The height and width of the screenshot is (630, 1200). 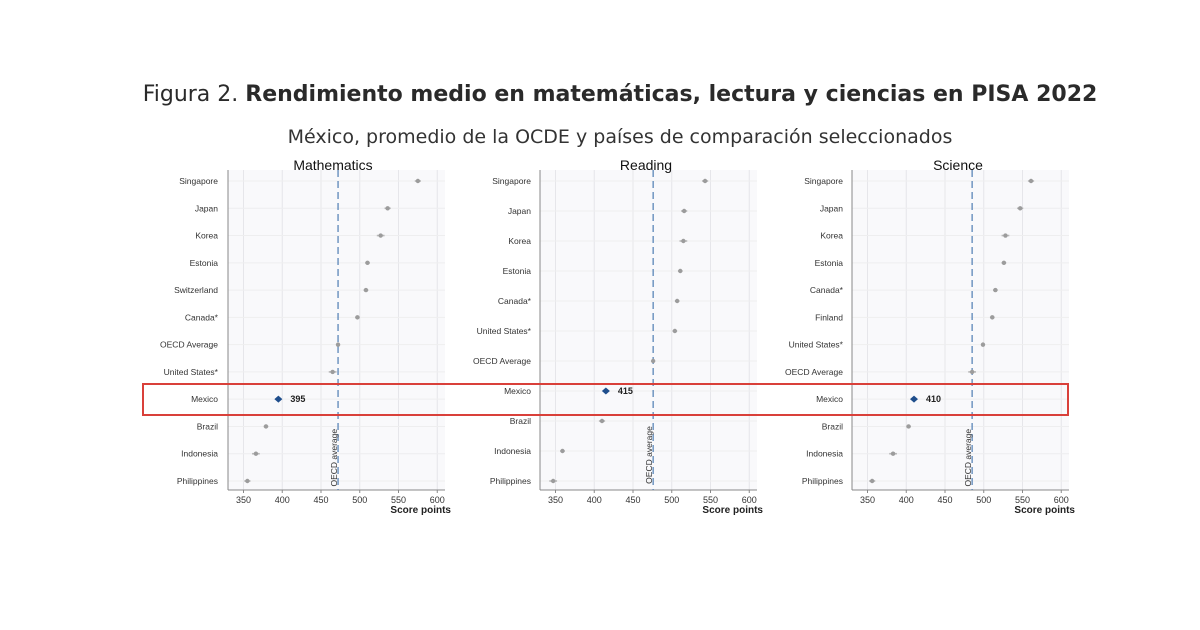 I want to click on data-label: 415, so click(x=625, y=391).